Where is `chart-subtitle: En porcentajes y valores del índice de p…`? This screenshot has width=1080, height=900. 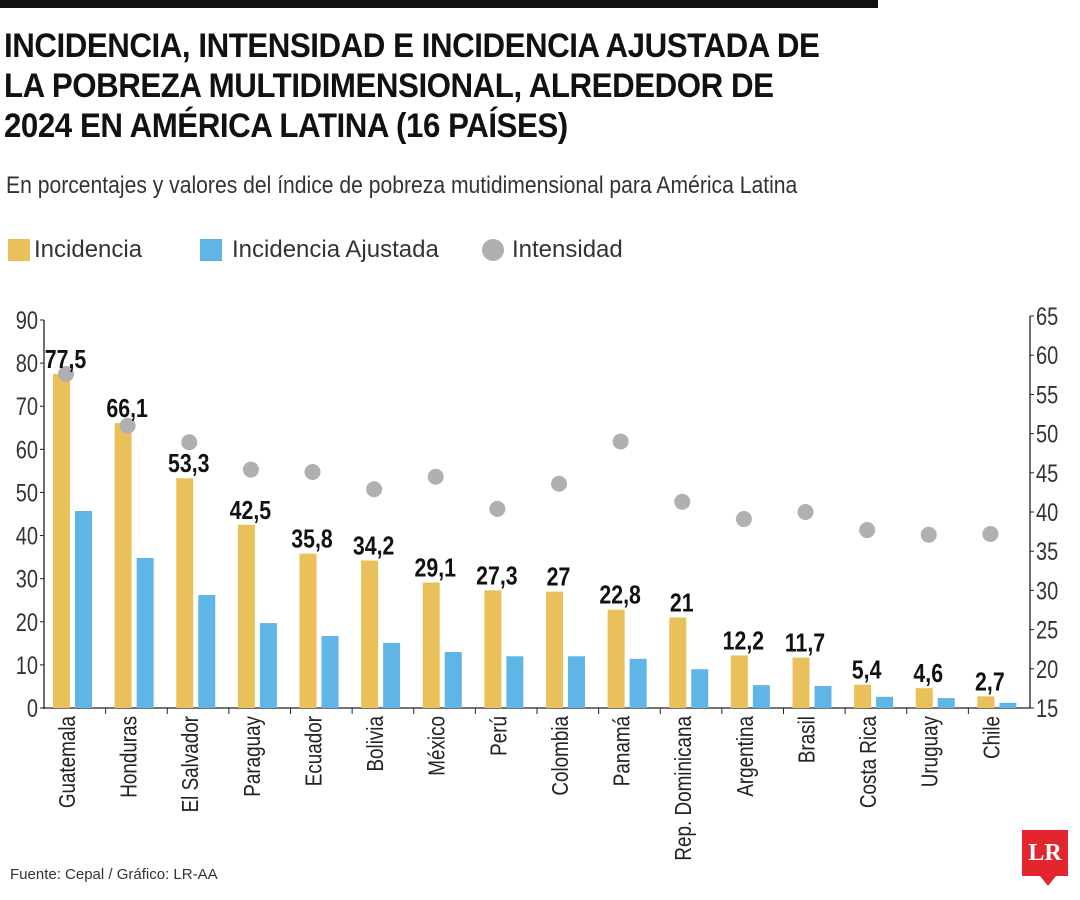 chart-subtitle: En porcentajes y valores del índice de p… is located at coordinates (402, 185).